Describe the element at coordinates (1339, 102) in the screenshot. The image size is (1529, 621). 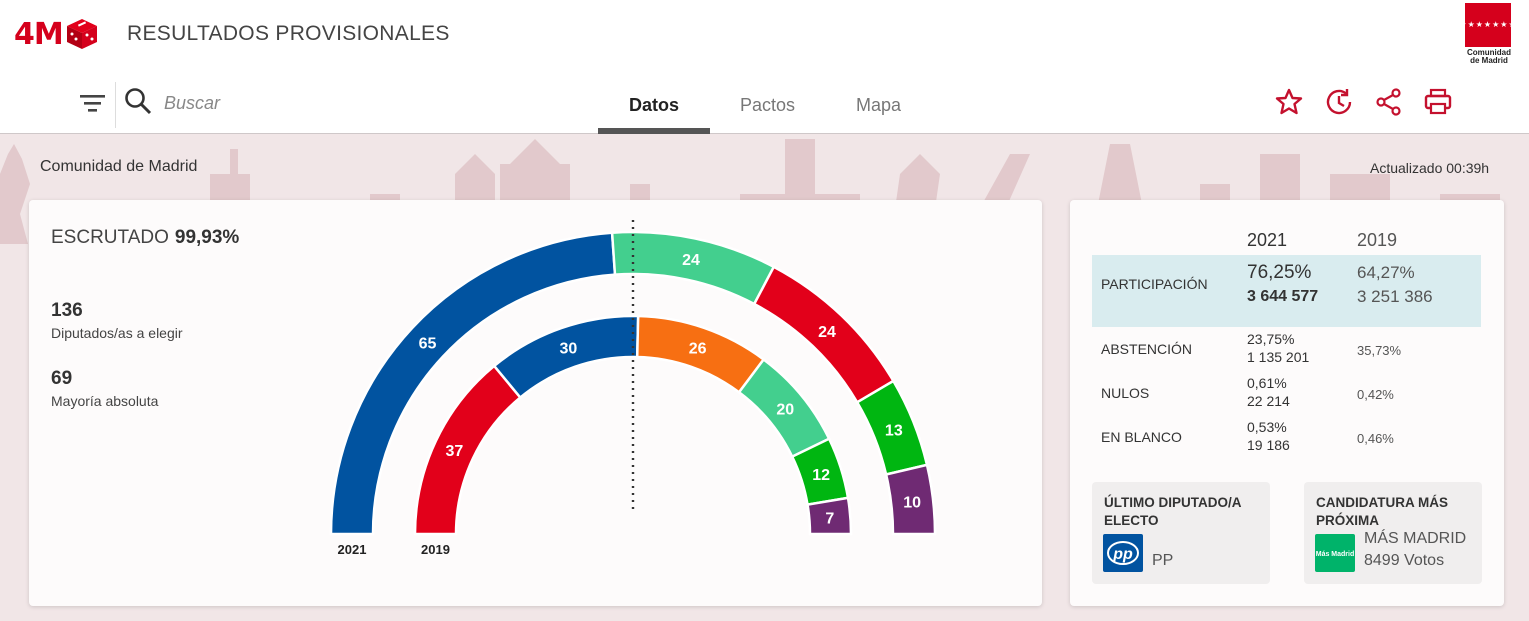
I see `history-icon` at that location.